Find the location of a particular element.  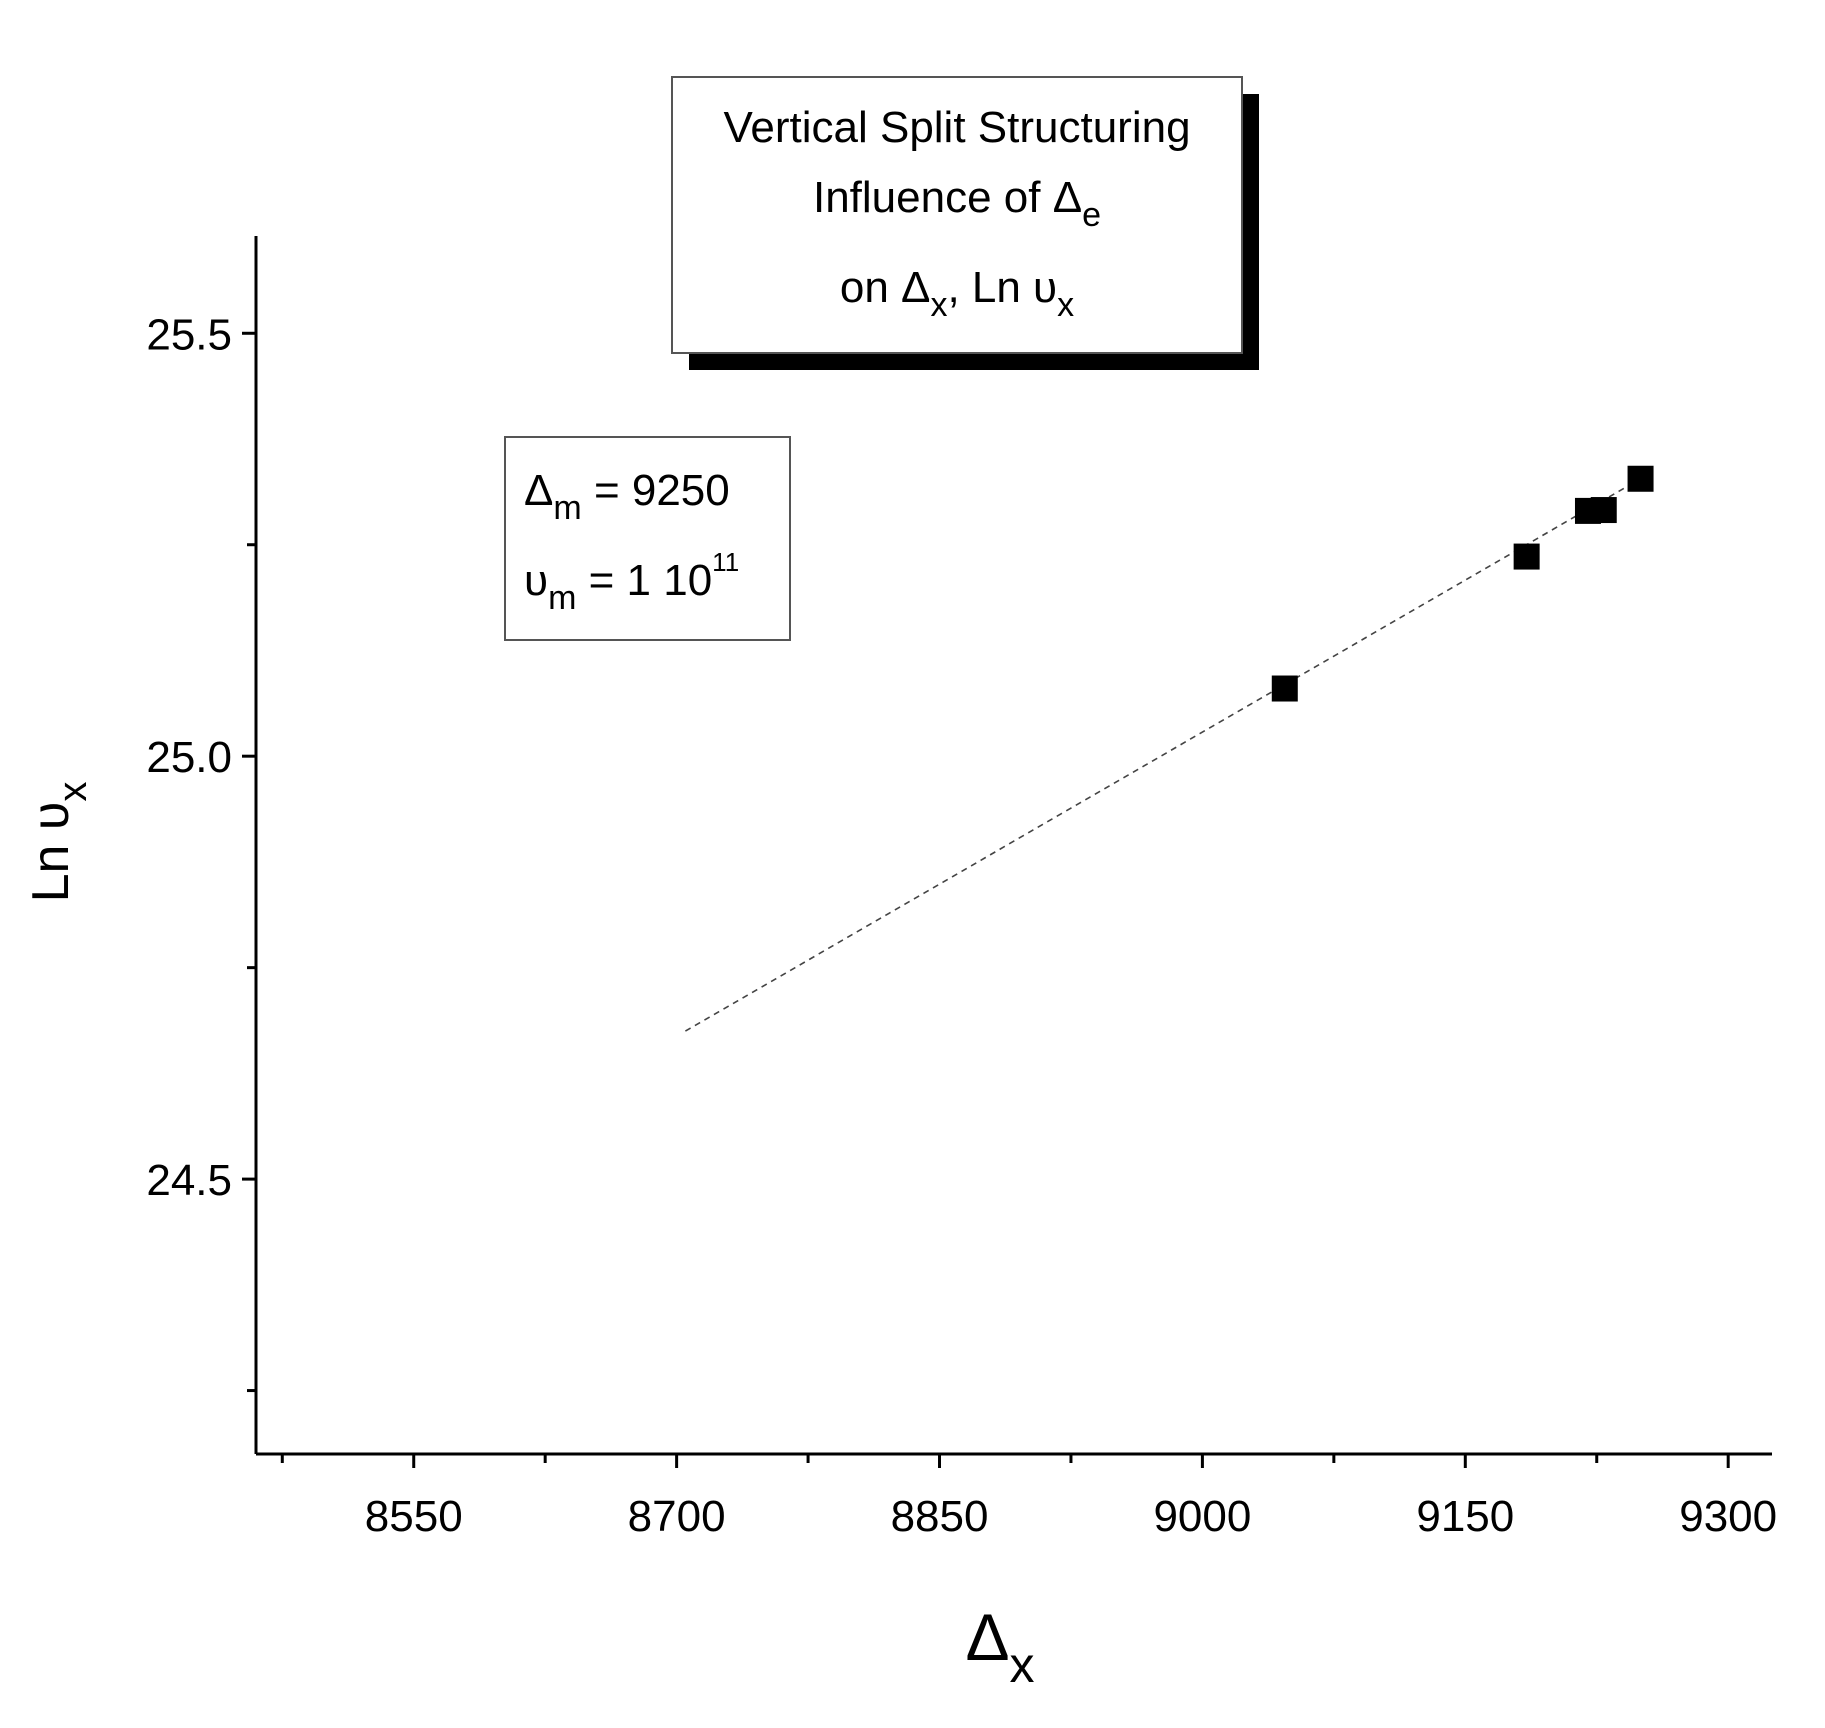

info-box-frame is located at coordinates (647, 538).